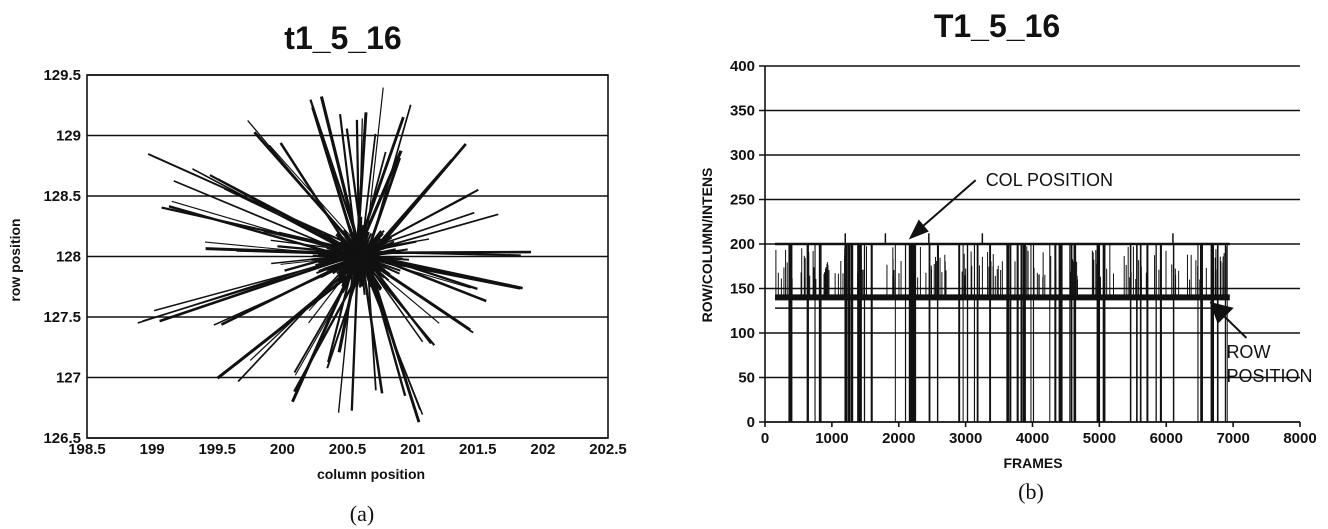 The width and height of the screenshot is (1328, 529). I want to click on chart-b-xlabel: FRAMES, so click(1032, 463).